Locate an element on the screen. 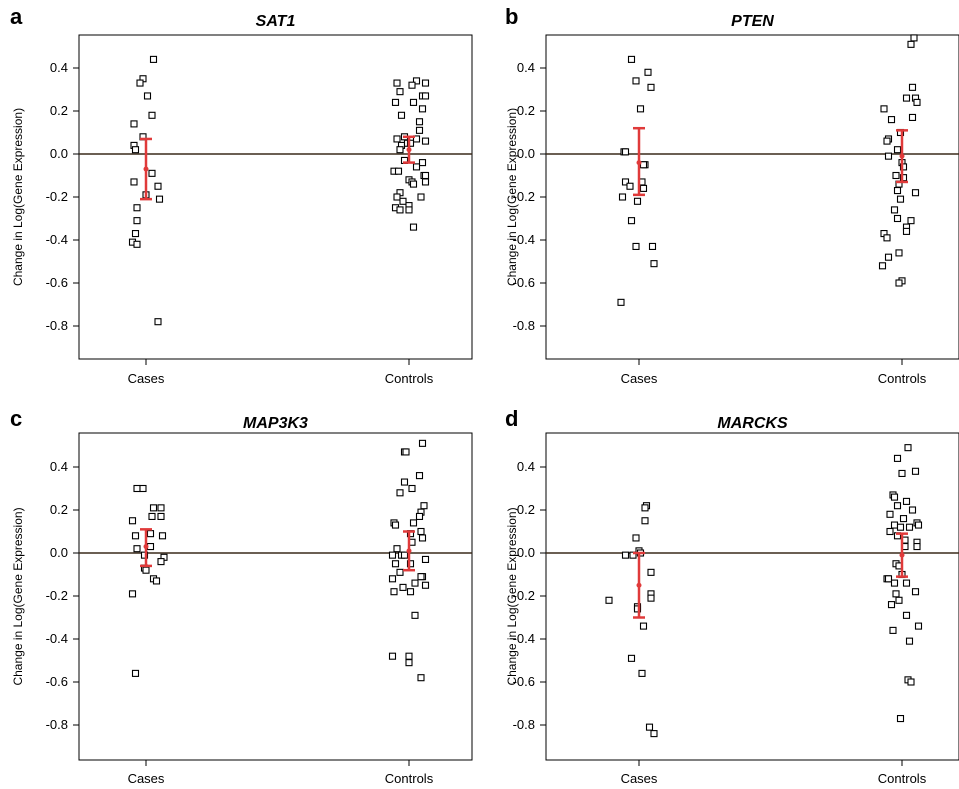 The height and width of the screenshot is (789, 959). panel-title: MARCKS is located at coordinates (752, 423).